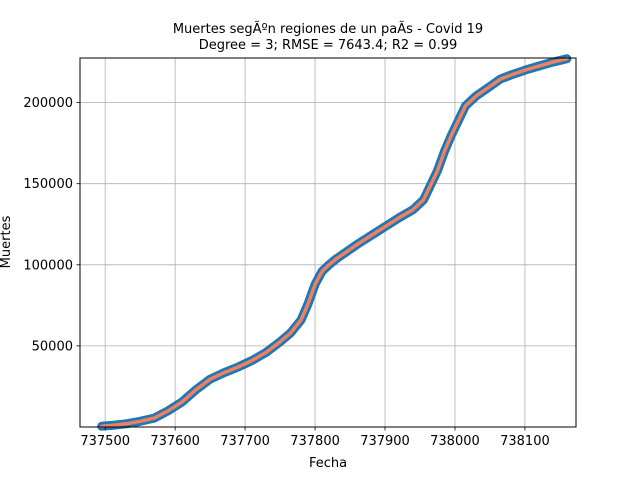  Describe the element at coordinates (51, 225) in the screenshot. I see `y-axis-ticks: 50000 100000 150000 200000` at that location.